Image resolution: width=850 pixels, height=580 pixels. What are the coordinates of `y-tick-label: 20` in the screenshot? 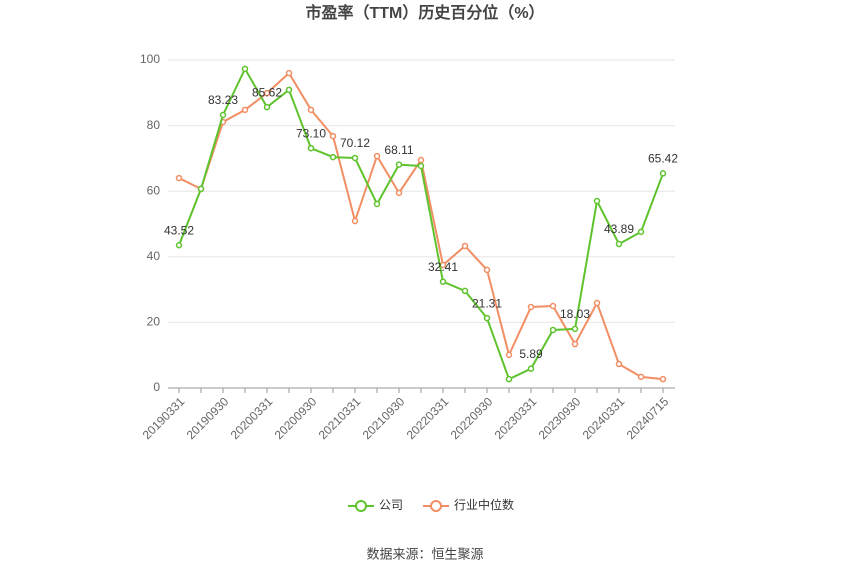 It's located at (154, 322).